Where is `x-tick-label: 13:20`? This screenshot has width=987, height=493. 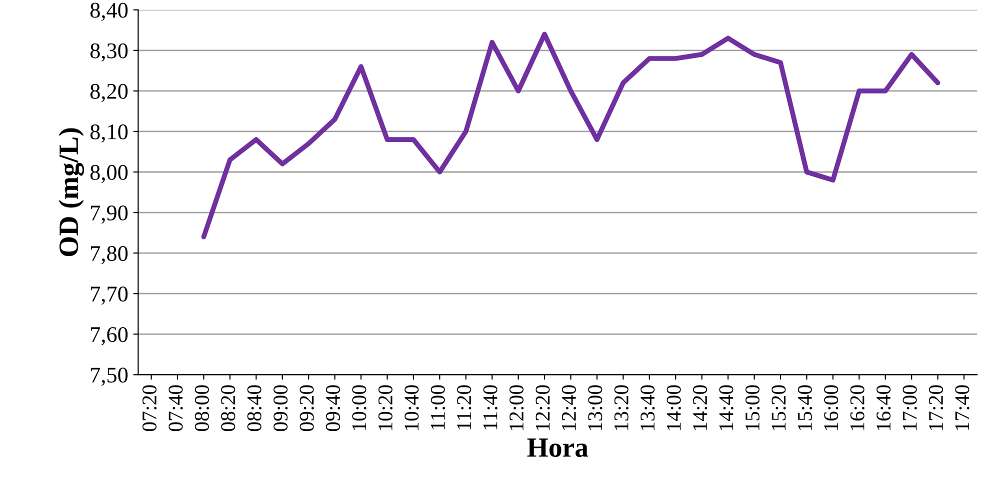
x-tick-label: 13:20 is located at coordinates (621, 407).